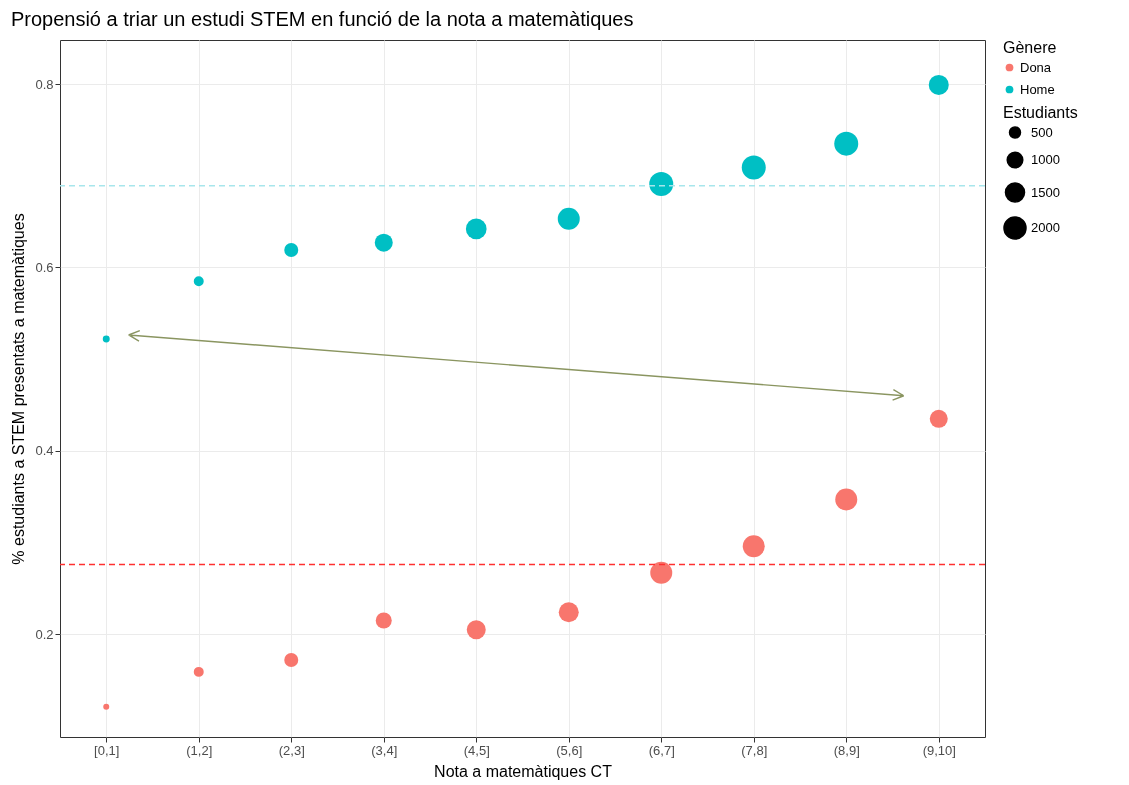  I want to click on x-axis-title: Nota a matemàtiques CT, so click(523, 771).